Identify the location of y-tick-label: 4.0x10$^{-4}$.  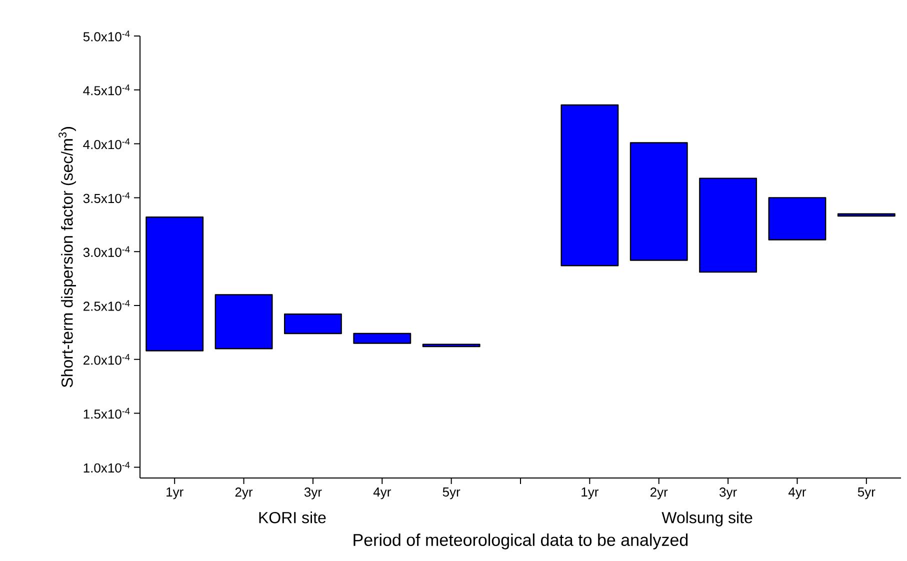
(106, 144).